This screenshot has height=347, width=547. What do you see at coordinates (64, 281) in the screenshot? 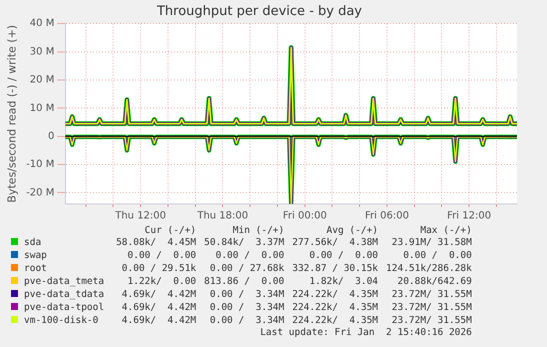
I see `legend-label: pve-data_tmeta` at bounding box center [64, 281].